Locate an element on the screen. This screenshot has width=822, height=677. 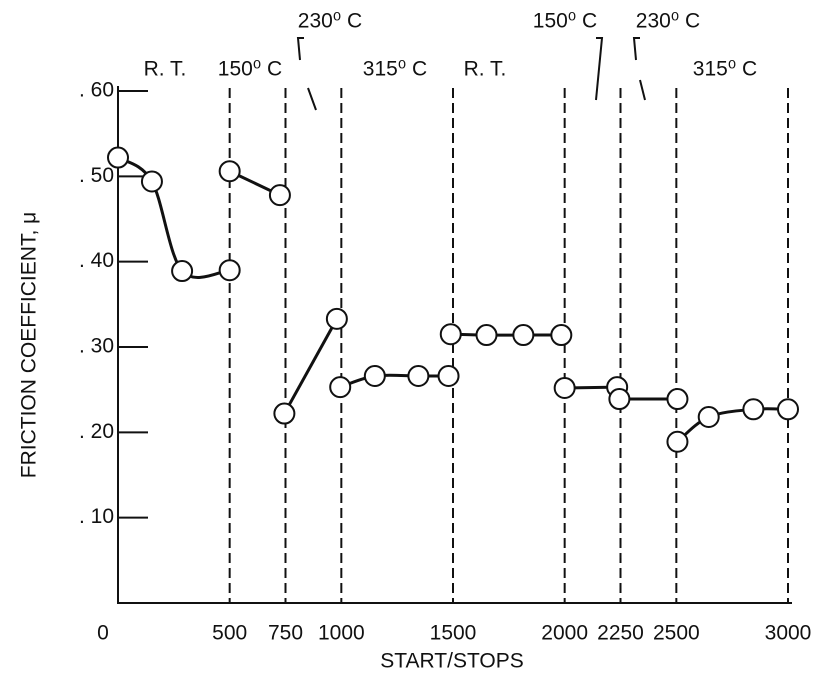
y-tick-label: . 60 is located at coordinates (96, 90).